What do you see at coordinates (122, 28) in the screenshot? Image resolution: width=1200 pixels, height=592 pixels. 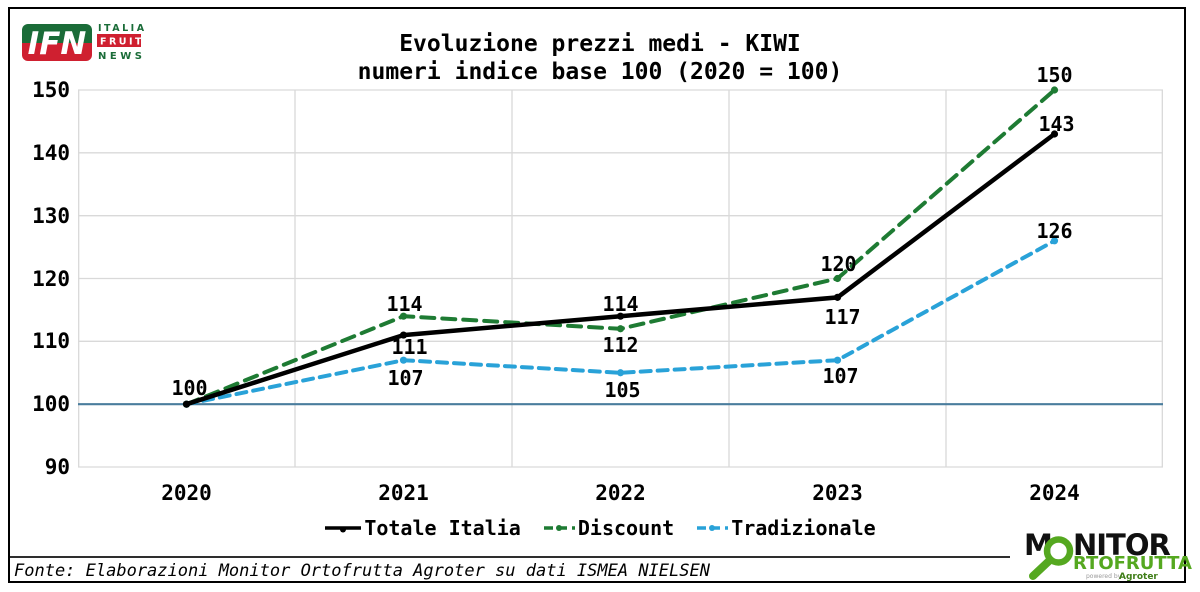 I see `ifn-word-italia: ITALIA` at bounding box center [122, 28].